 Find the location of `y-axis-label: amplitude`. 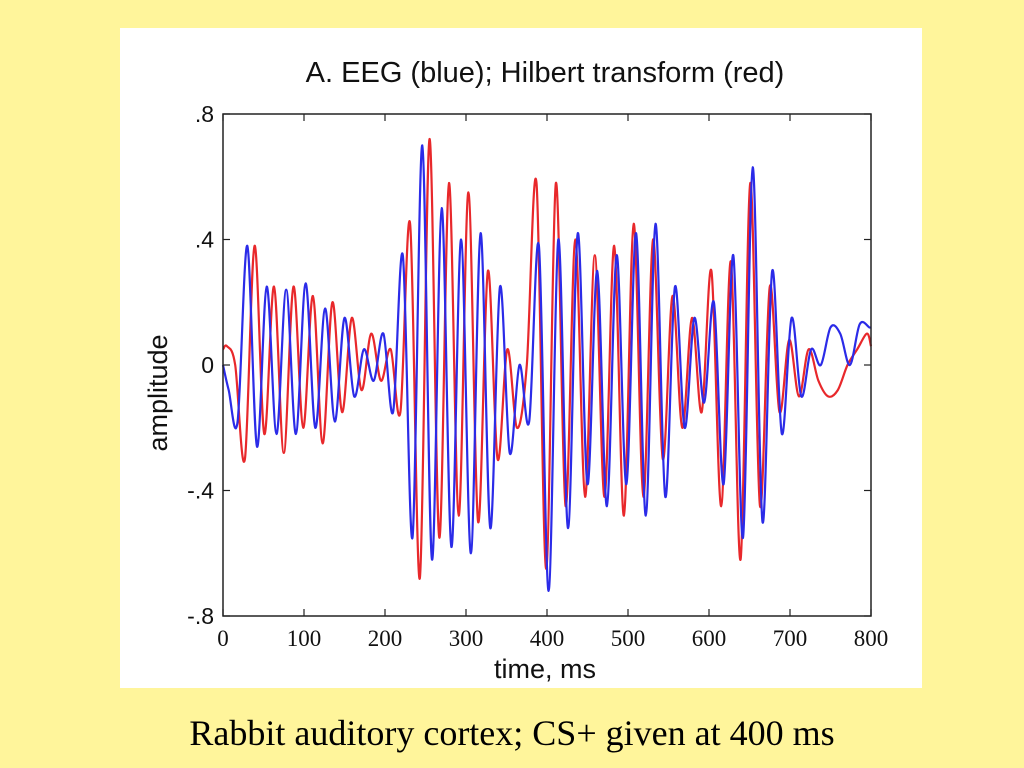

y-axis-label: amplitude is located at coordinates (158, 392).